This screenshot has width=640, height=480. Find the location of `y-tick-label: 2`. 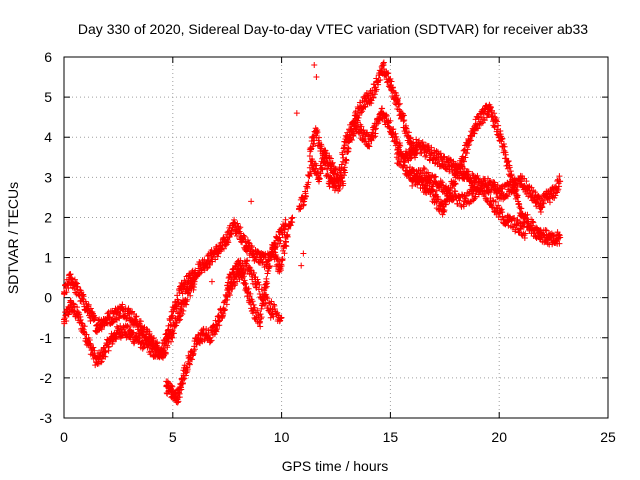

y-tick-label: 2 is located at coordinates (48, 217).